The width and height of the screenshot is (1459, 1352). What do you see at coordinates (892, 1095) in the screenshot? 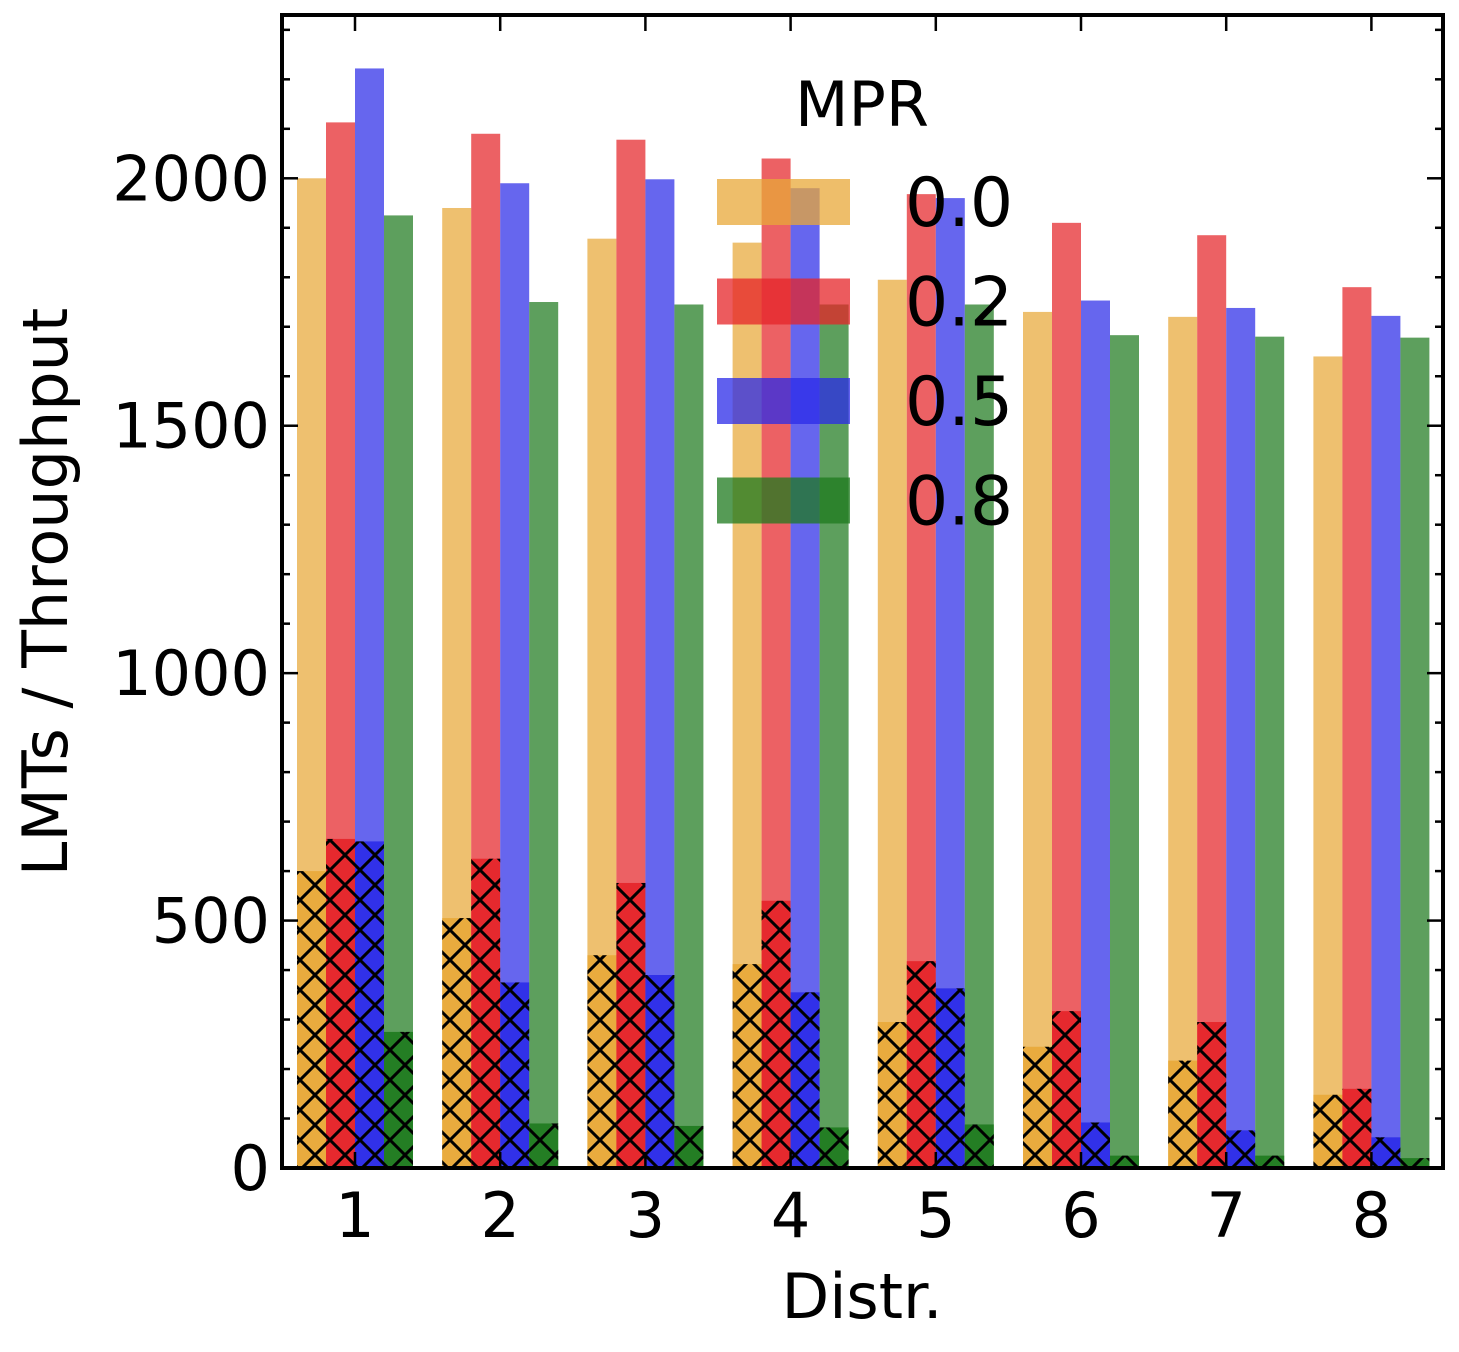
I see `hatch-lmts-mpr-0.0-distr-5` at bounding box center [892, 1095].